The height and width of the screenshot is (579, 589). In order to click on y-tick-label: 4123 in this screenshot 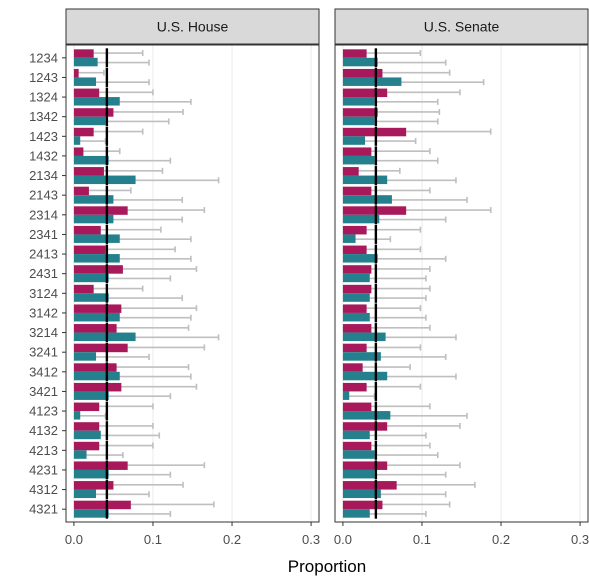, I will do `click(43, 411)`.